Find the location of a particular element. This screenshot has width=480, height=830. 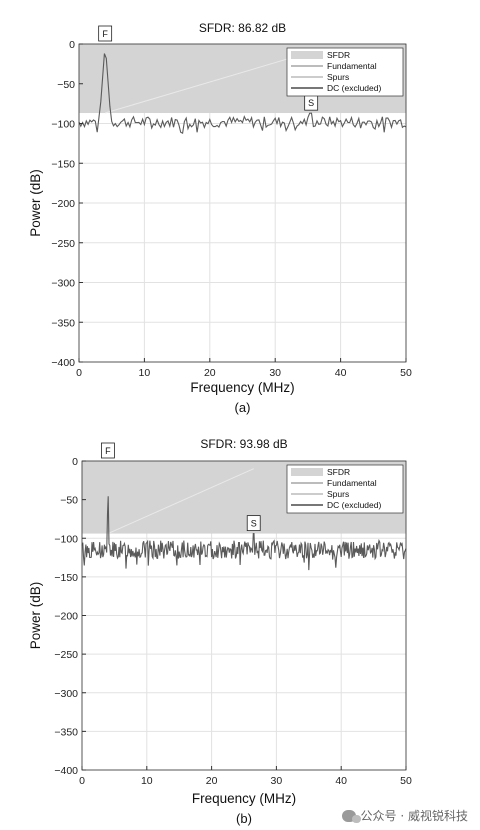

spur-marker-box is located at coordinates (253, 523).